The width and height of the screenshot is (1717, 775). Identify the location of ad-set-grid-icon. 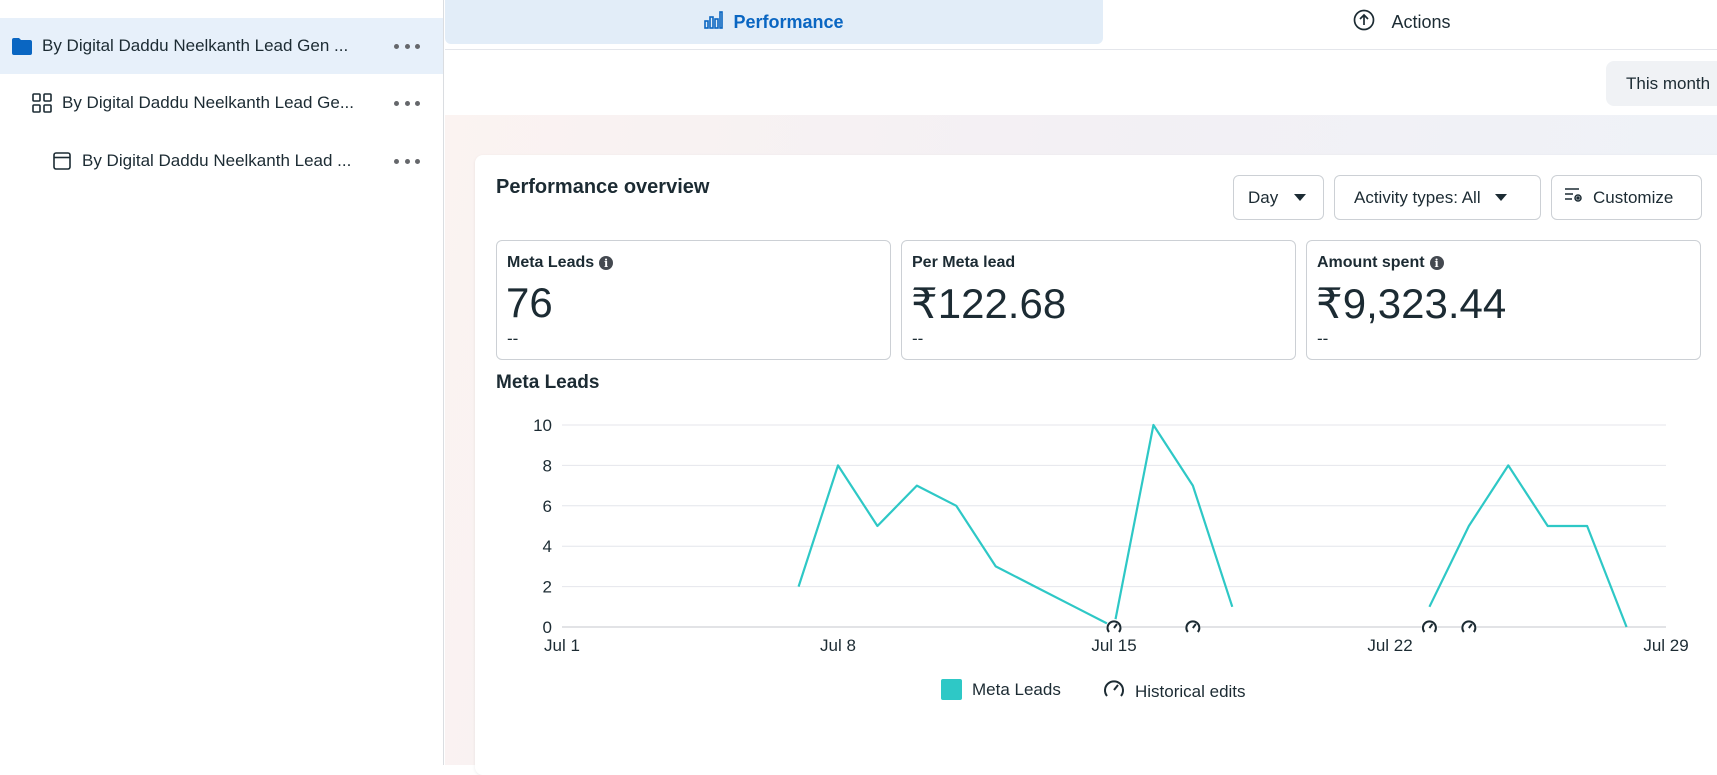
(42, 103).